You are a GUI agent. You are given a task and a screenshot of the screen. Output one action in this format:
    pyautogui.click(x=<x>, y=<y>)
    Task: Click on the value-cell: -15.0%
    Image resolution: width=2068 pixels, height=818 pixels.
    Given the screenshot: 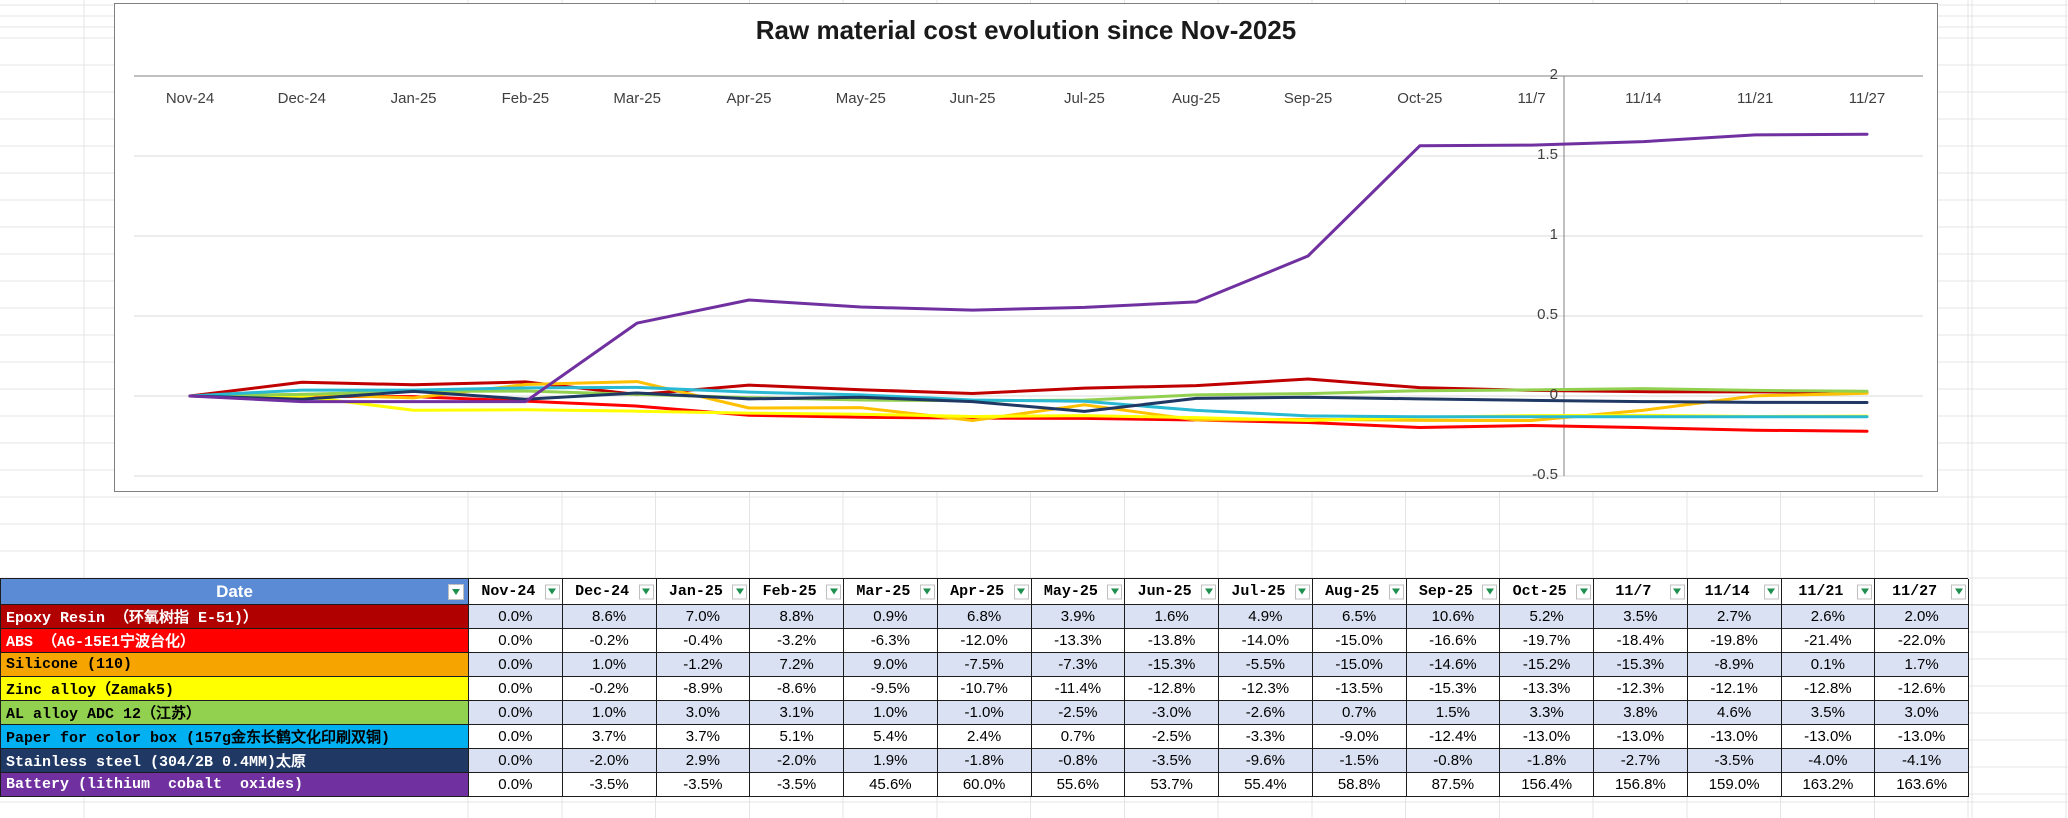 What is the action you would take?
    pyautogui.click(x=1359, y=641)
    